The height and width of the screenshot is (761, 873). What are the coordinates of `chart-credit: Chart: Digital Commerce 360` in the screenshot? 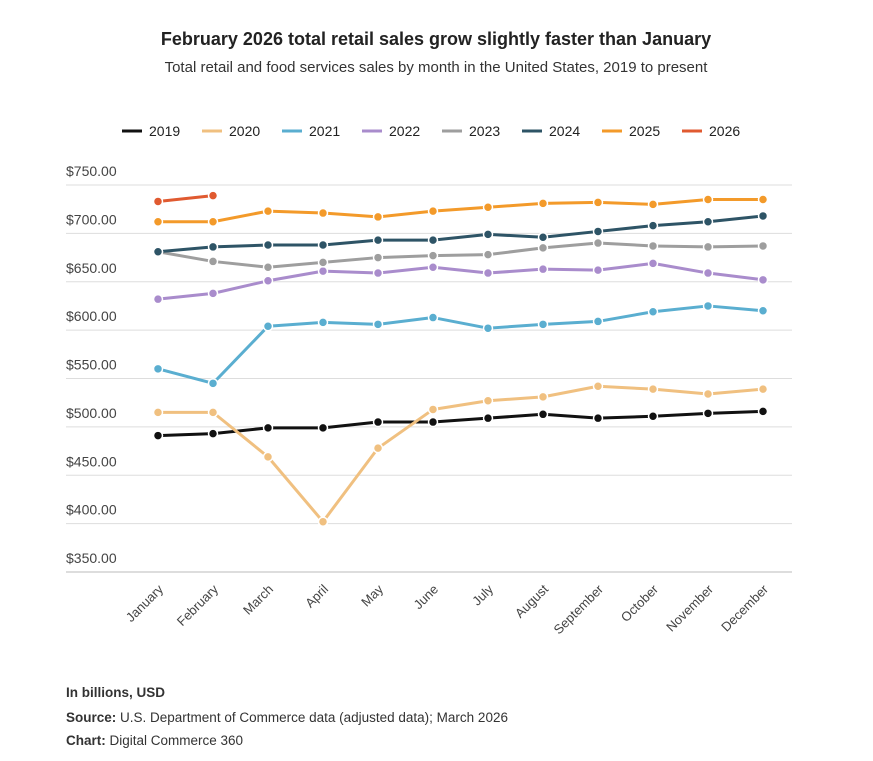 It's located at (154, 740).